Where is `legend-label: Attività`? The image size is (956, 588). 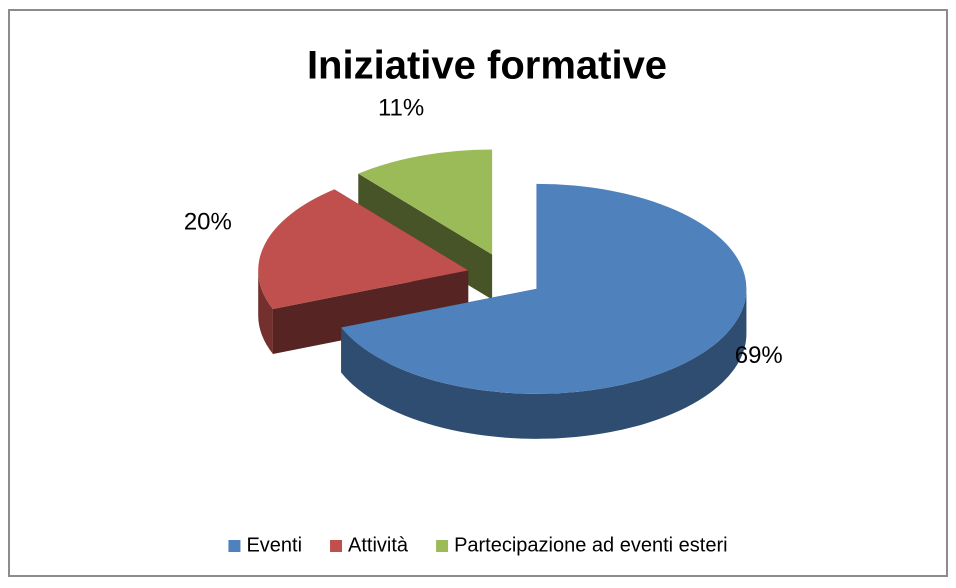
legend-label: Attività is located at coordinates (378, 545).